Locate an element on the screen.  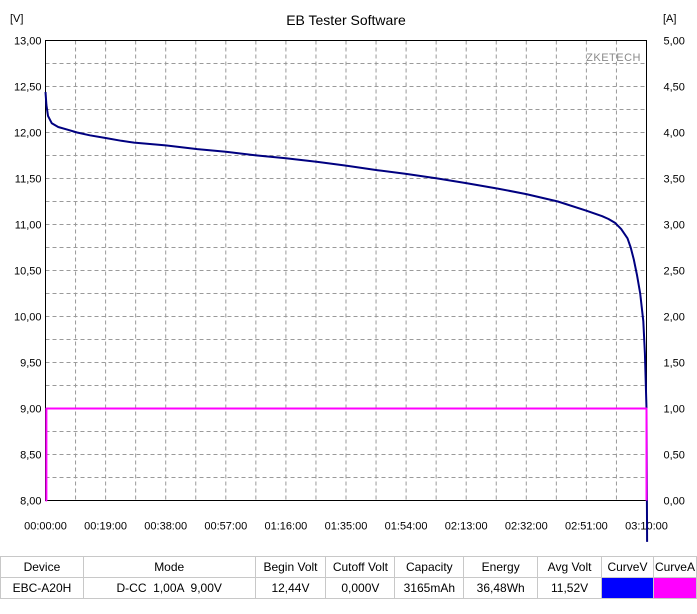
y-left-tick-label: 12,50 is located at coordinates (28, 88).